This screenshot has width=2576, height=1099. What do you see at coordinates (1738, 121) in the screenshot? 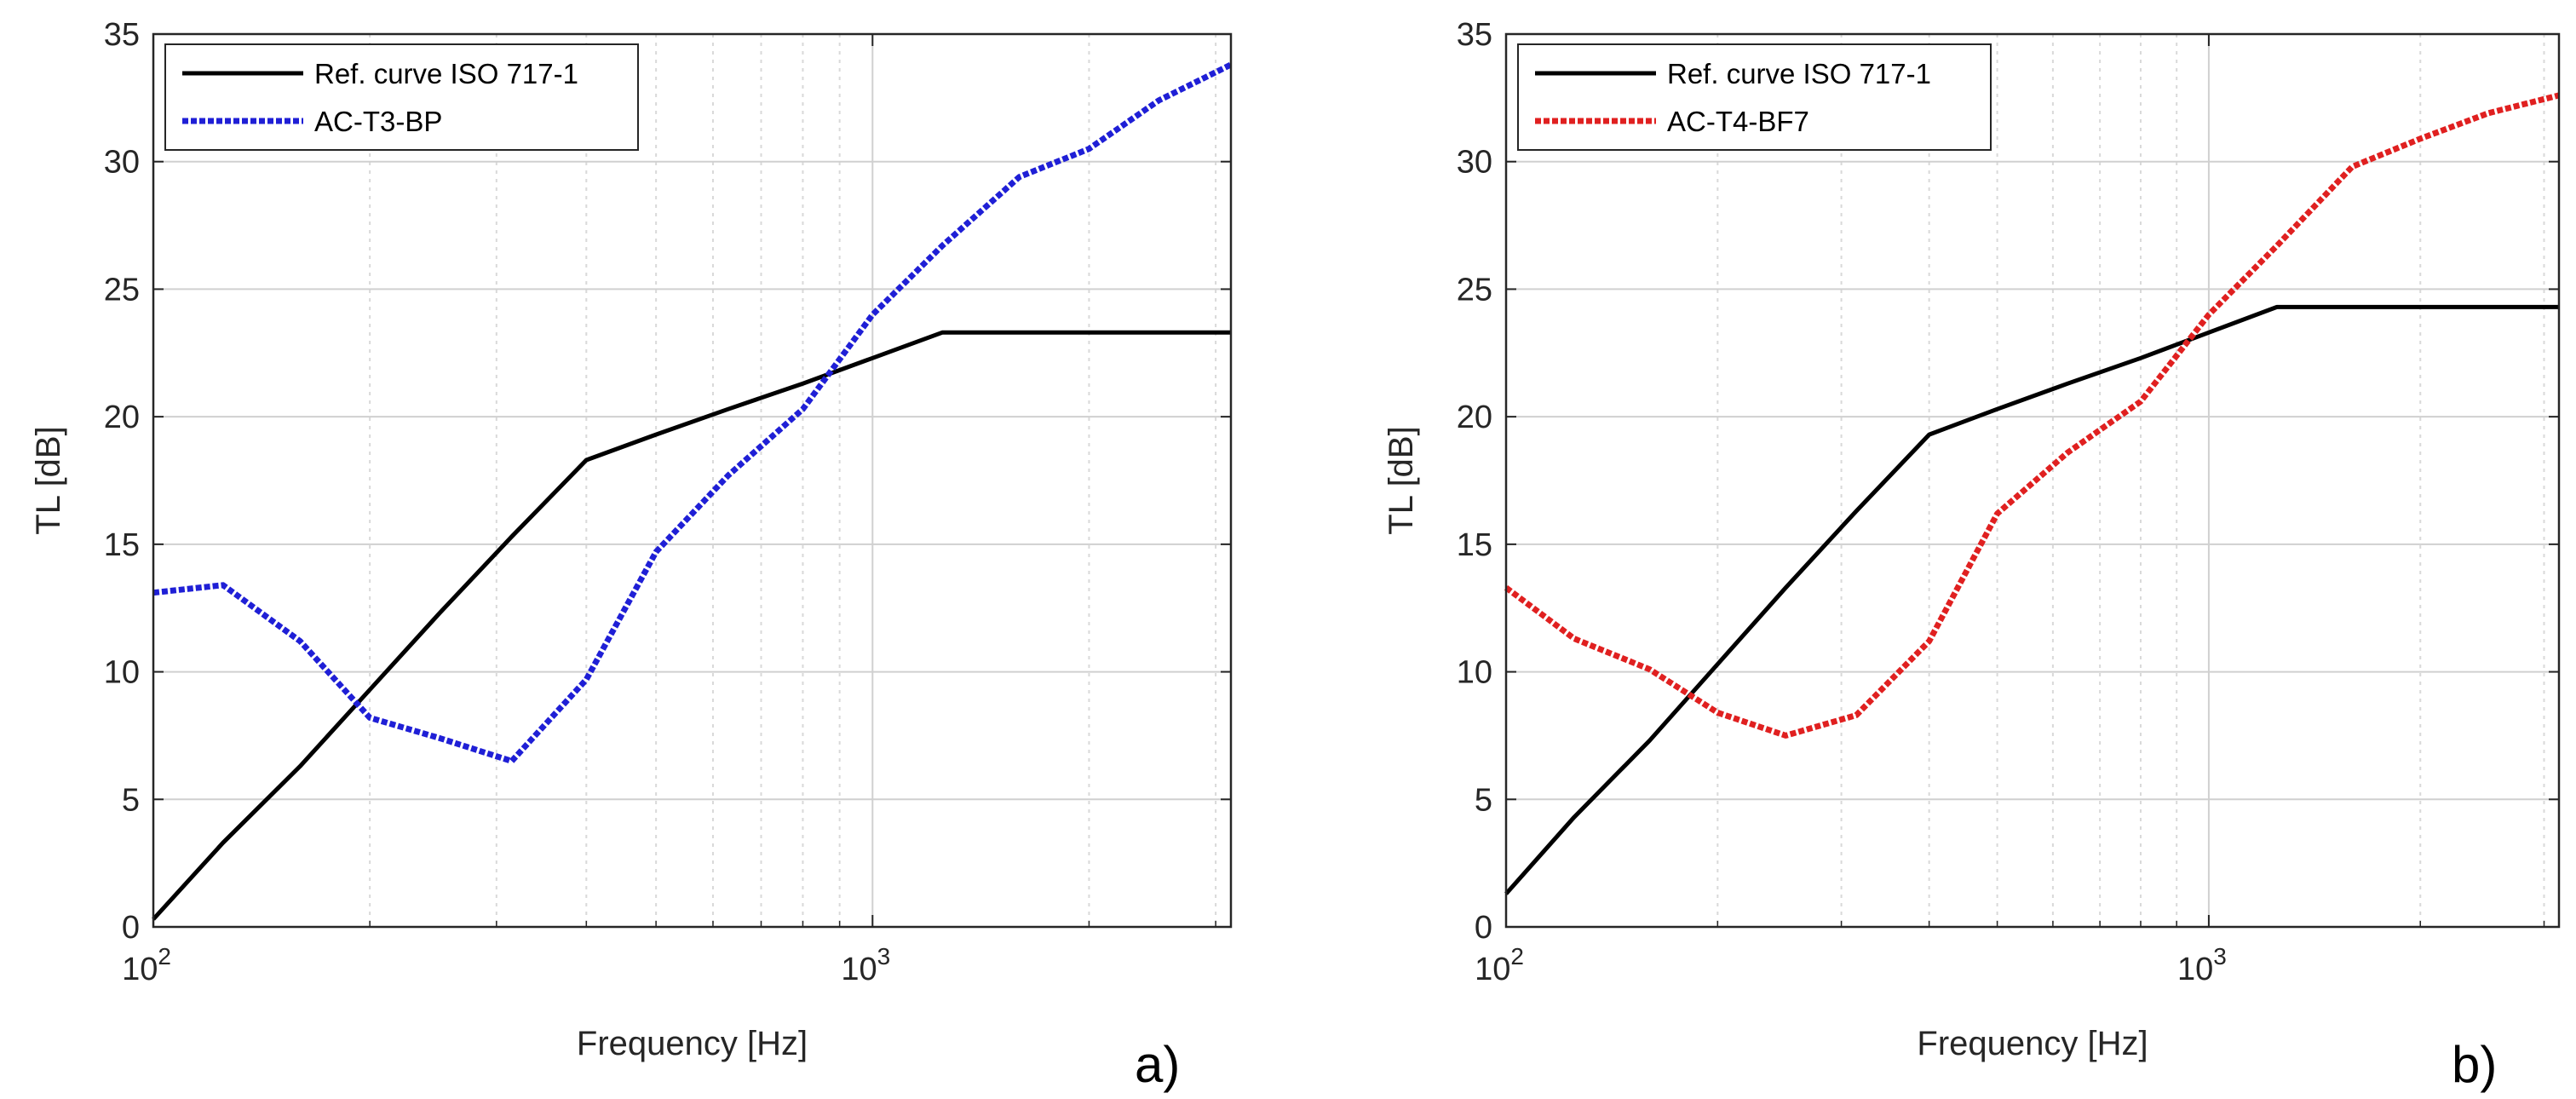
I see `legend-label: AC-T4-BF7` at bounding box center [1738, 121].